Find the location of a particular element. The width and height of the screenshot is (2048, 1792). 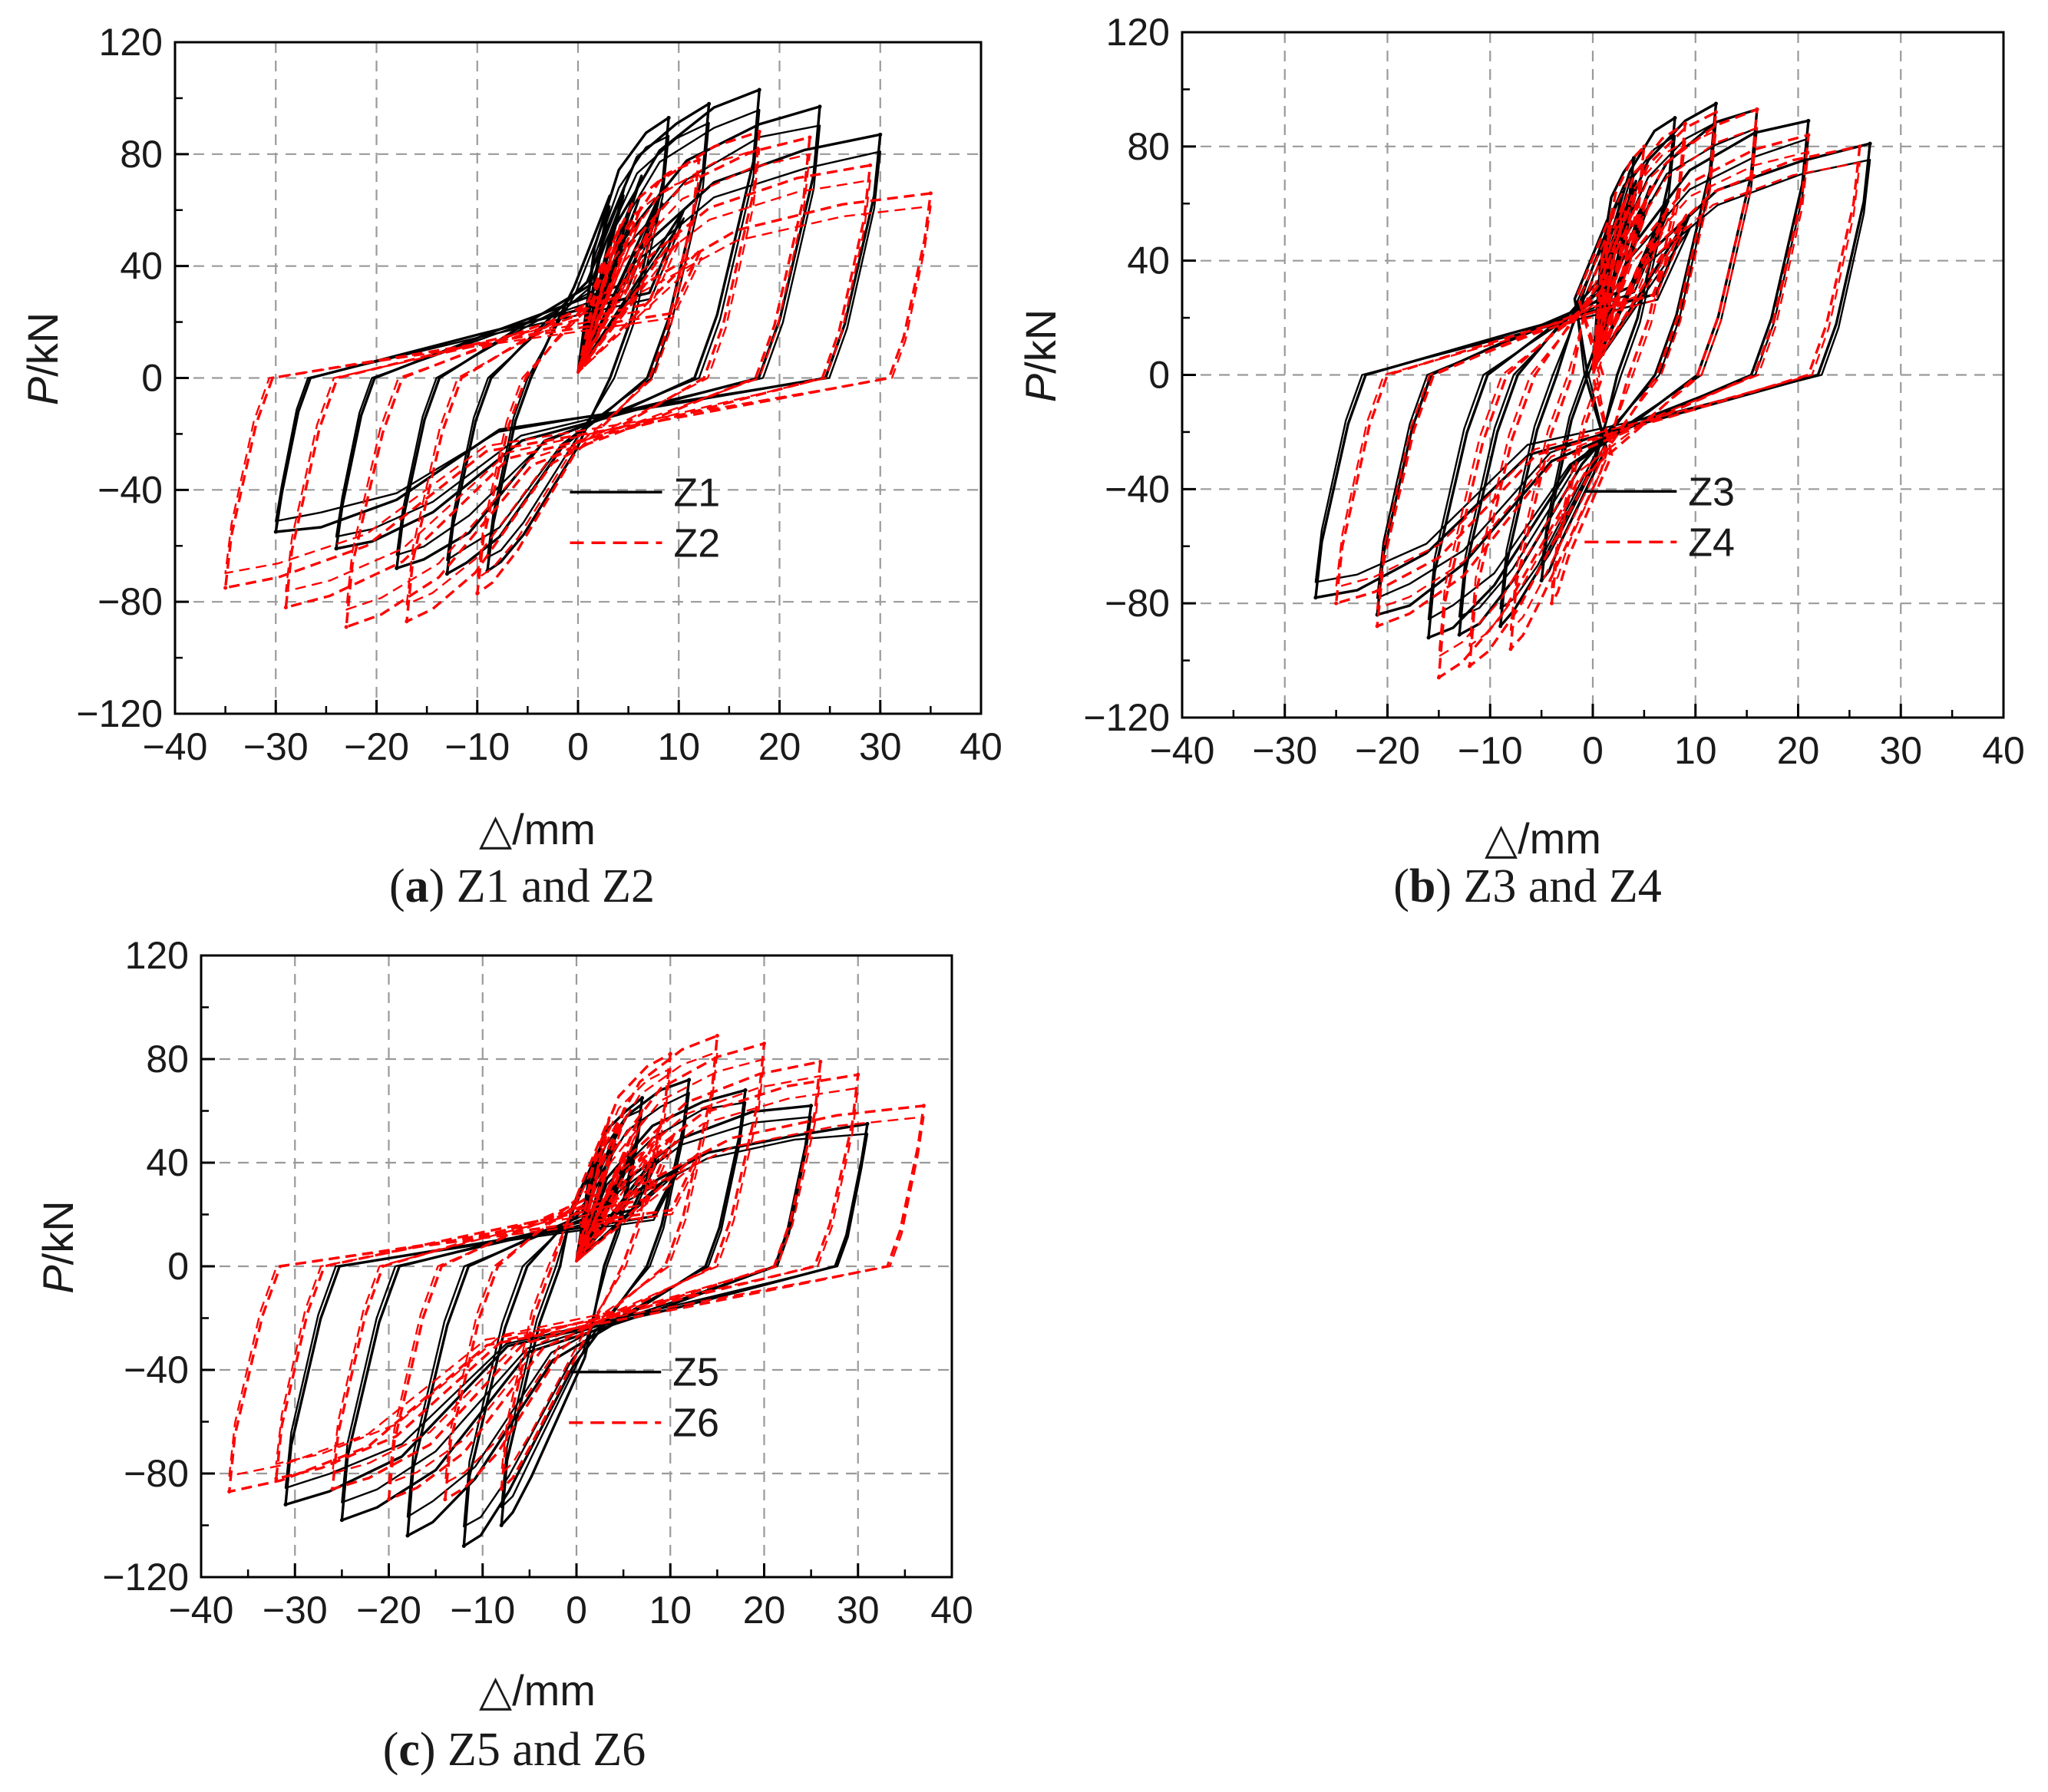

y-tick-label: 0 is located at coordinates (1159, 375).